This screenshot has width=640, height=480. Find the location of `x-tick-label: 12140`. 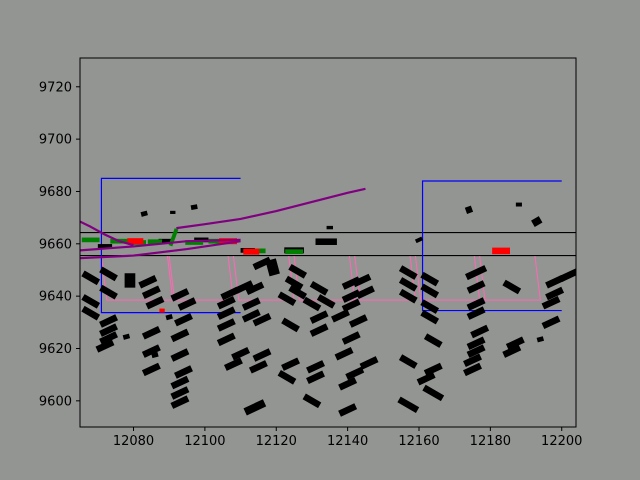

x-tick-label: 12140 is located at coordinates (347, 441).